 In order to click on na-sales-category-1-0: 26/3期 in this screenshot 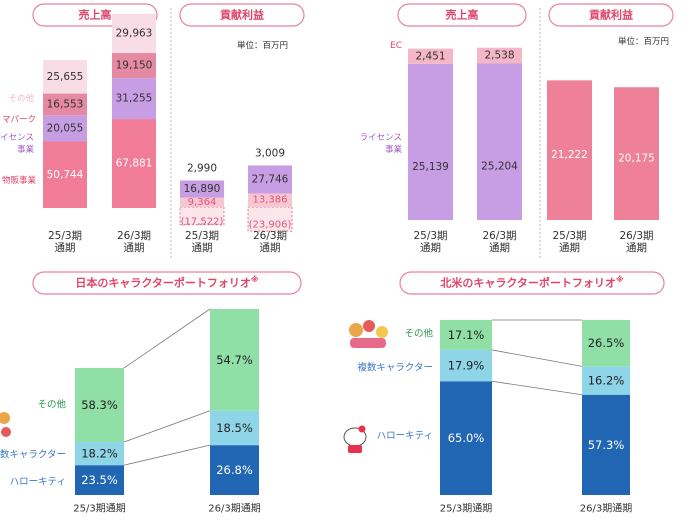, I will do `click(499, 236)`.